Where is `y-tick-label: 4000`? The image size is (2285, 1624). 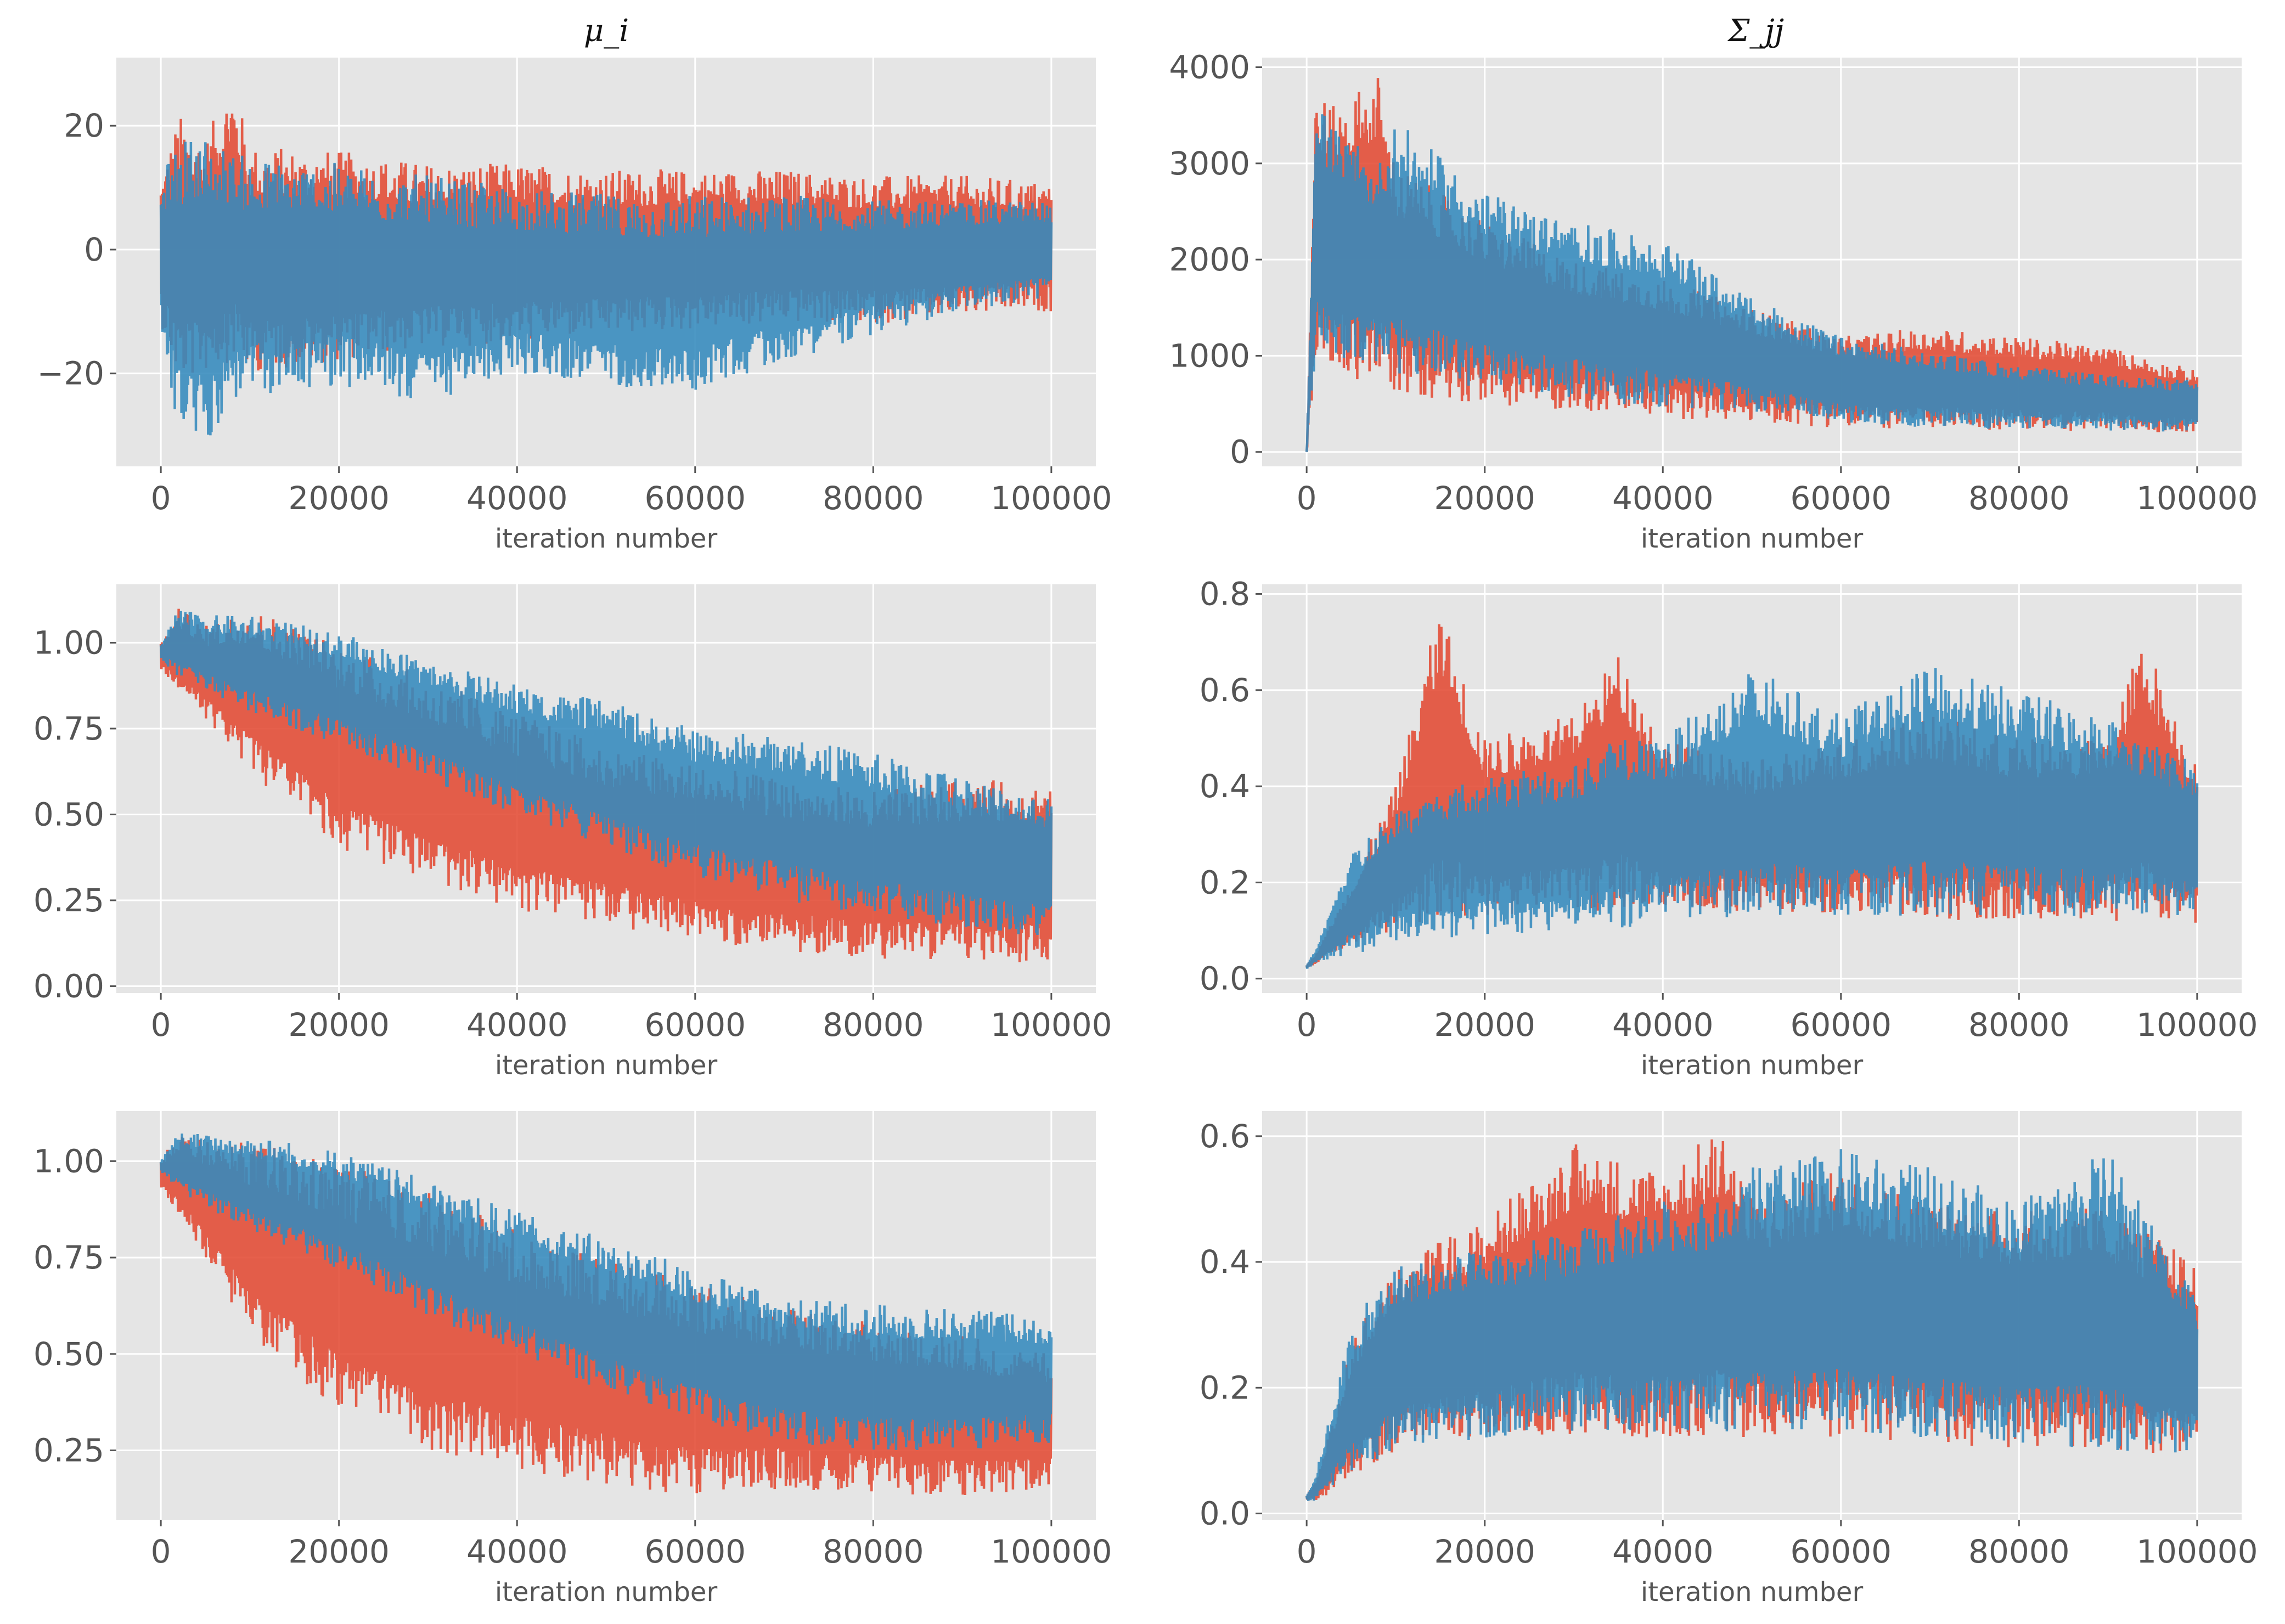
y-tick-label: 4000 is located at coordinates (1209, 67).